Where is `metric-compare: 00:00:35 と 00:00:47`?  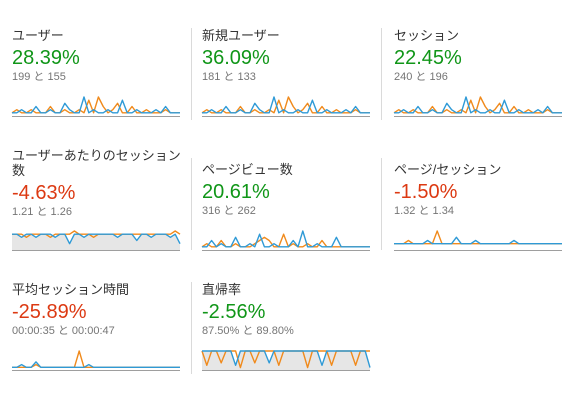
metric-compare: 00:00:35 と 00:00:47 is located at coordinates (63, 331).